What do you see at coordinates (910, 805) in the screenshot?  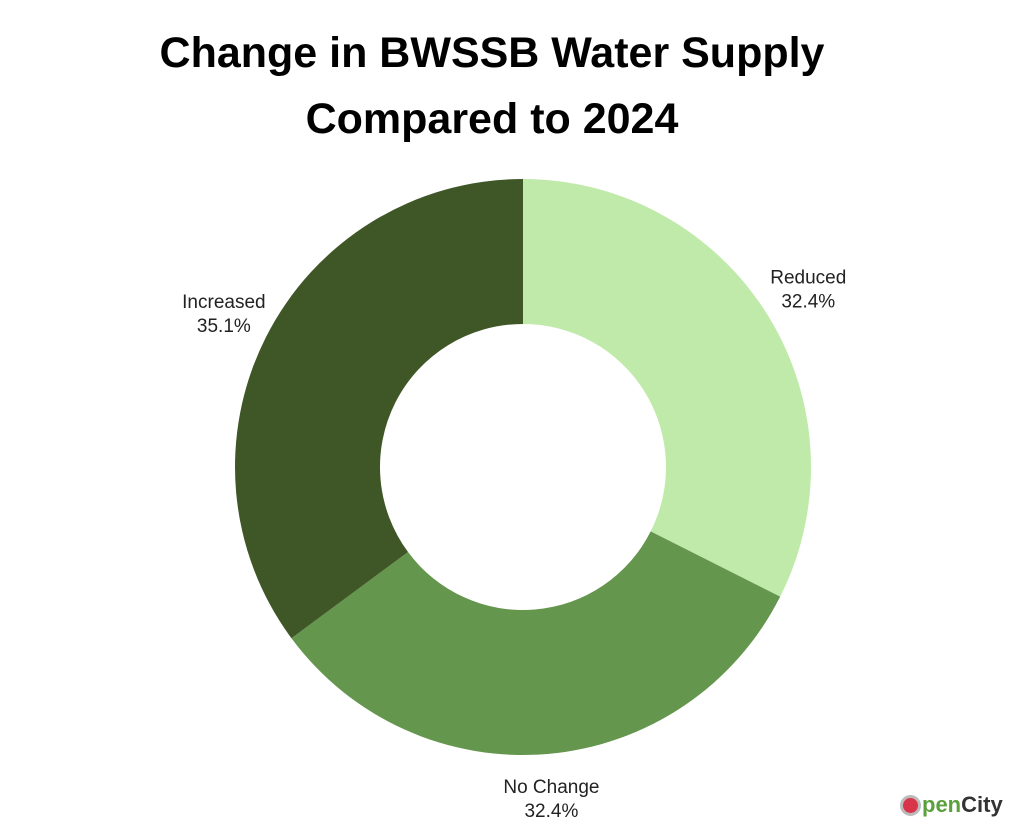 I see `logo-o-icon` at bounding box center [910, 805].